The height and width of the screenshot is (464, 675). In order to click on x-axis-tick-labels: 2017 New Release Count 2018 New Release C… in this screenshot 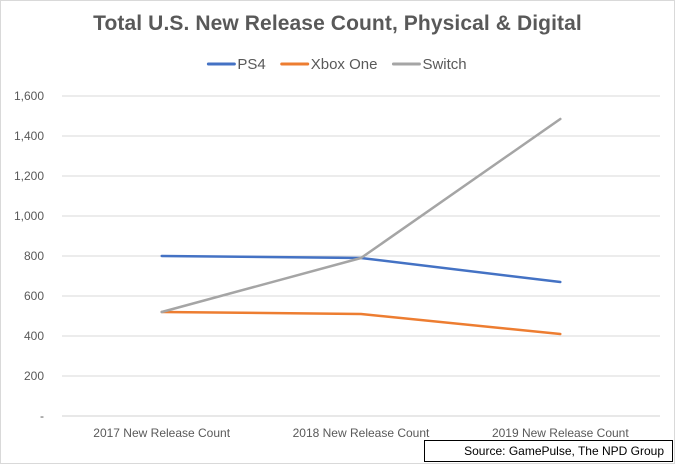, I will do `click(361, 433)`.